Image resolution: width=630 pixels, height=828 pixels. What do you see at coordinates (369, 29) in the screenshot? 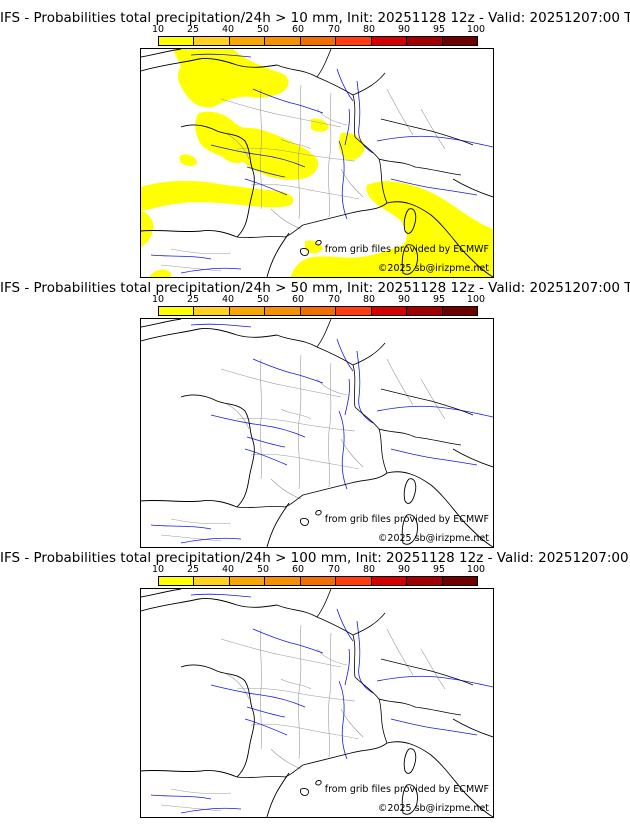
I see `colorbar-tick-label: 80` at bounding box center [369, 29].